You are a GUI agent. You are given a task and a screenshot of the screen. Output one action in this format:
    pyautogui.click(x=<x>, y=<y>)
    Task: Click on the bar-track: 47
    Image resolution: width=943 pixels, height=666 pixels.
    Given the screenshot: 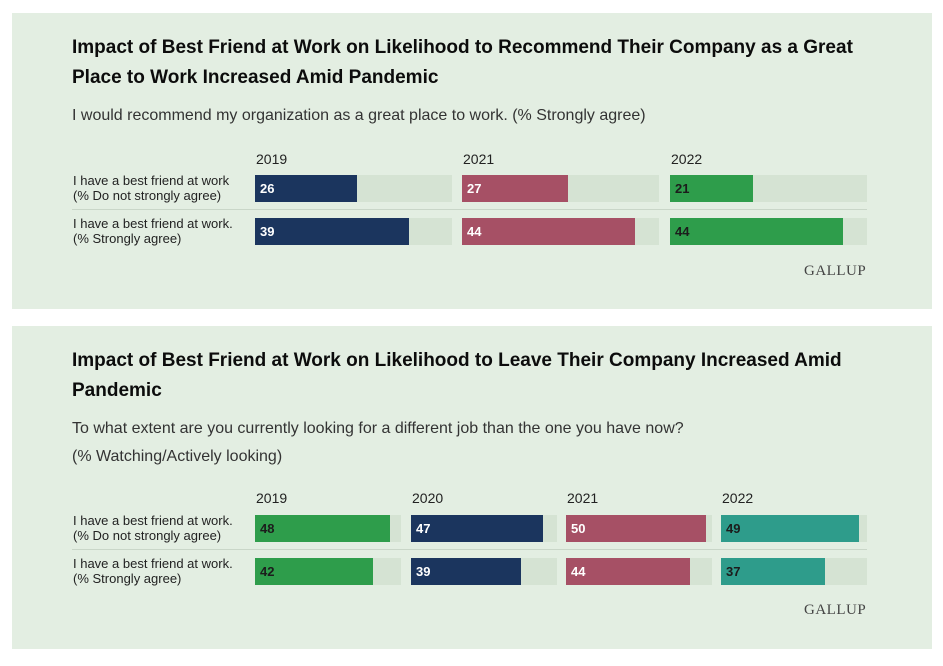 What is the action you would take?
    pyautogui.click(x=484, y=528)
    